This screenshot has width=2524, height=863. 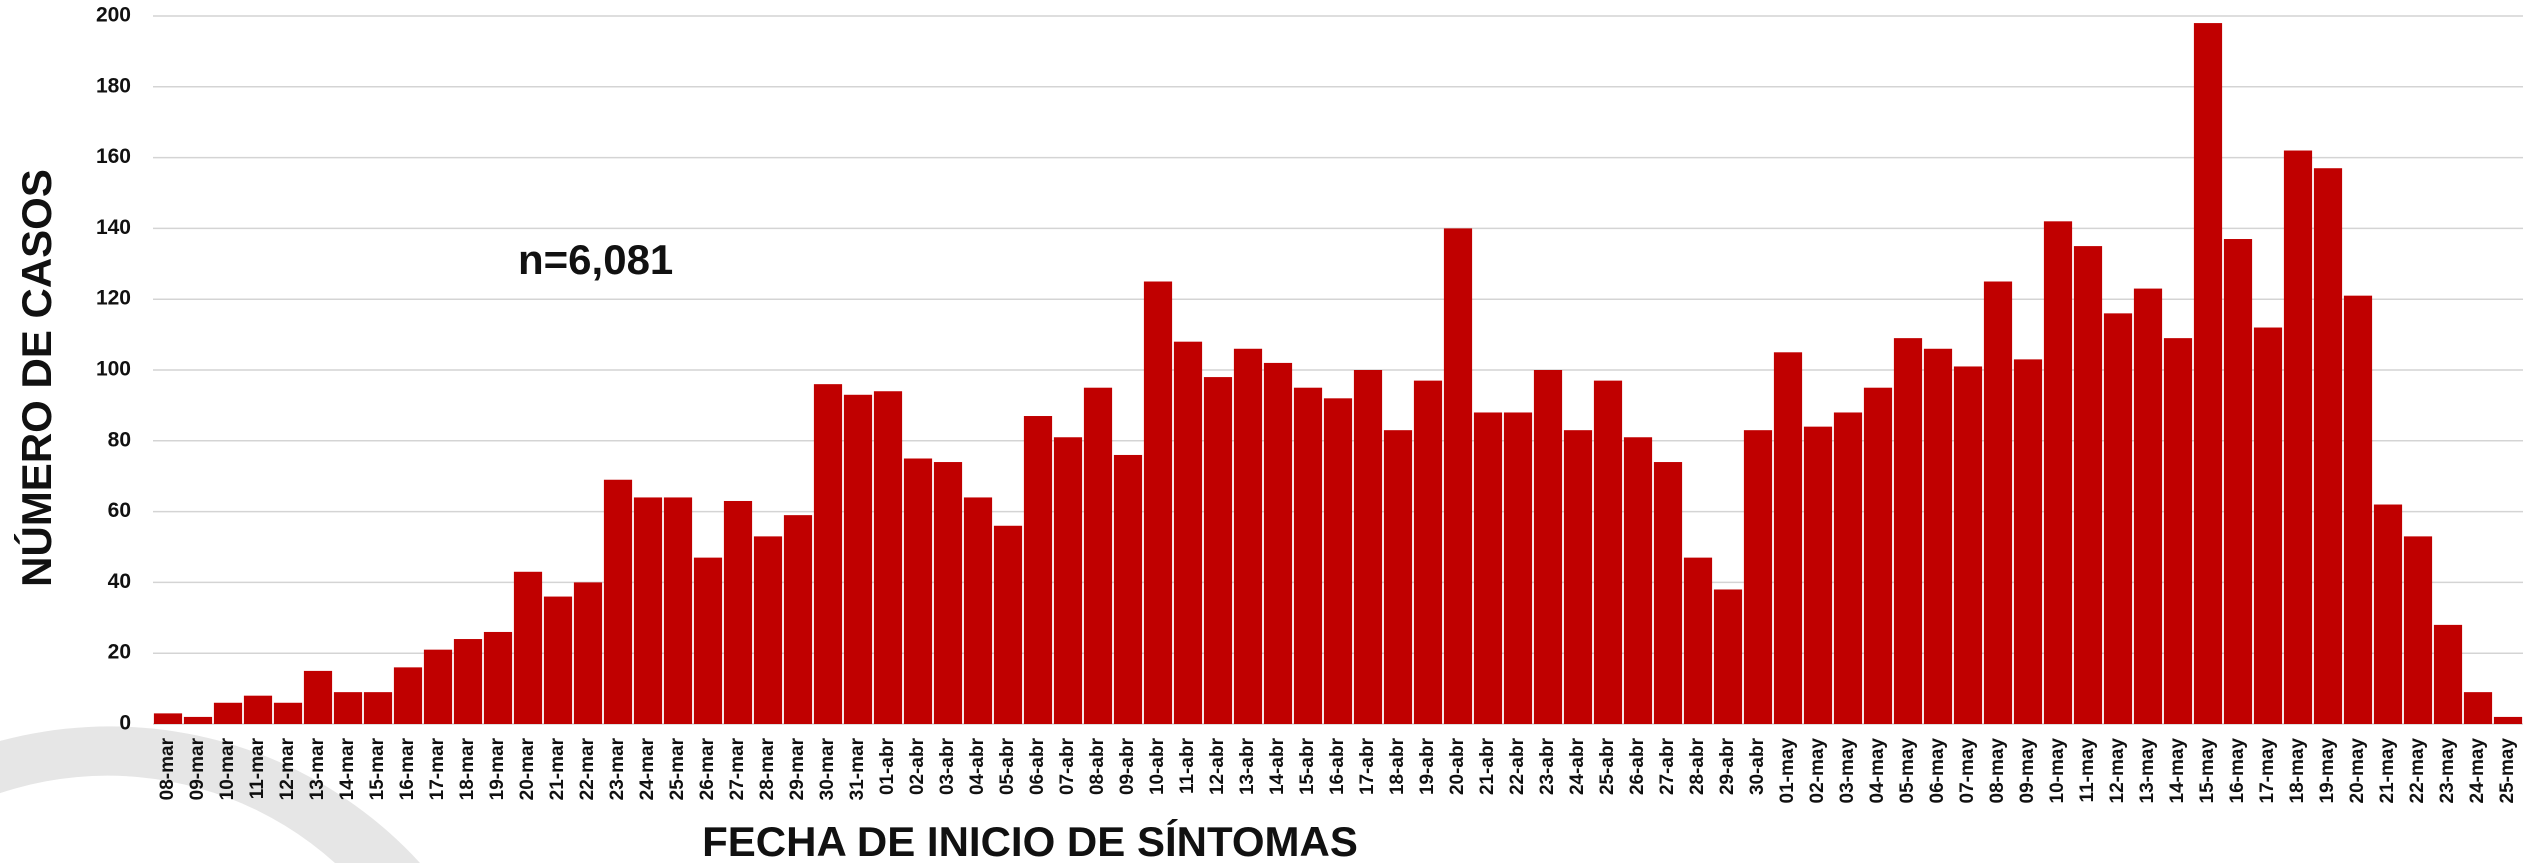 I want to click on x-tick-label: 17-mar, so click(x=437, y=768).